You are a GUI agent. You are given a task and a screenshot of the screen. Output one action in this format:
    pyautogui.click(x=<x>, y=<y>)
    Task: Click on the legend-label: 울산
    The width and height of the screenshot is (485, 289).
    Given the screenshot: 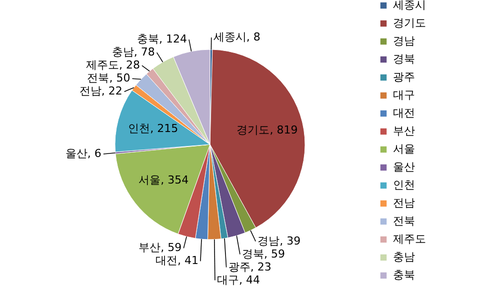 What is the action you would take?
    pyautogui.click(x=404, y=167)
    